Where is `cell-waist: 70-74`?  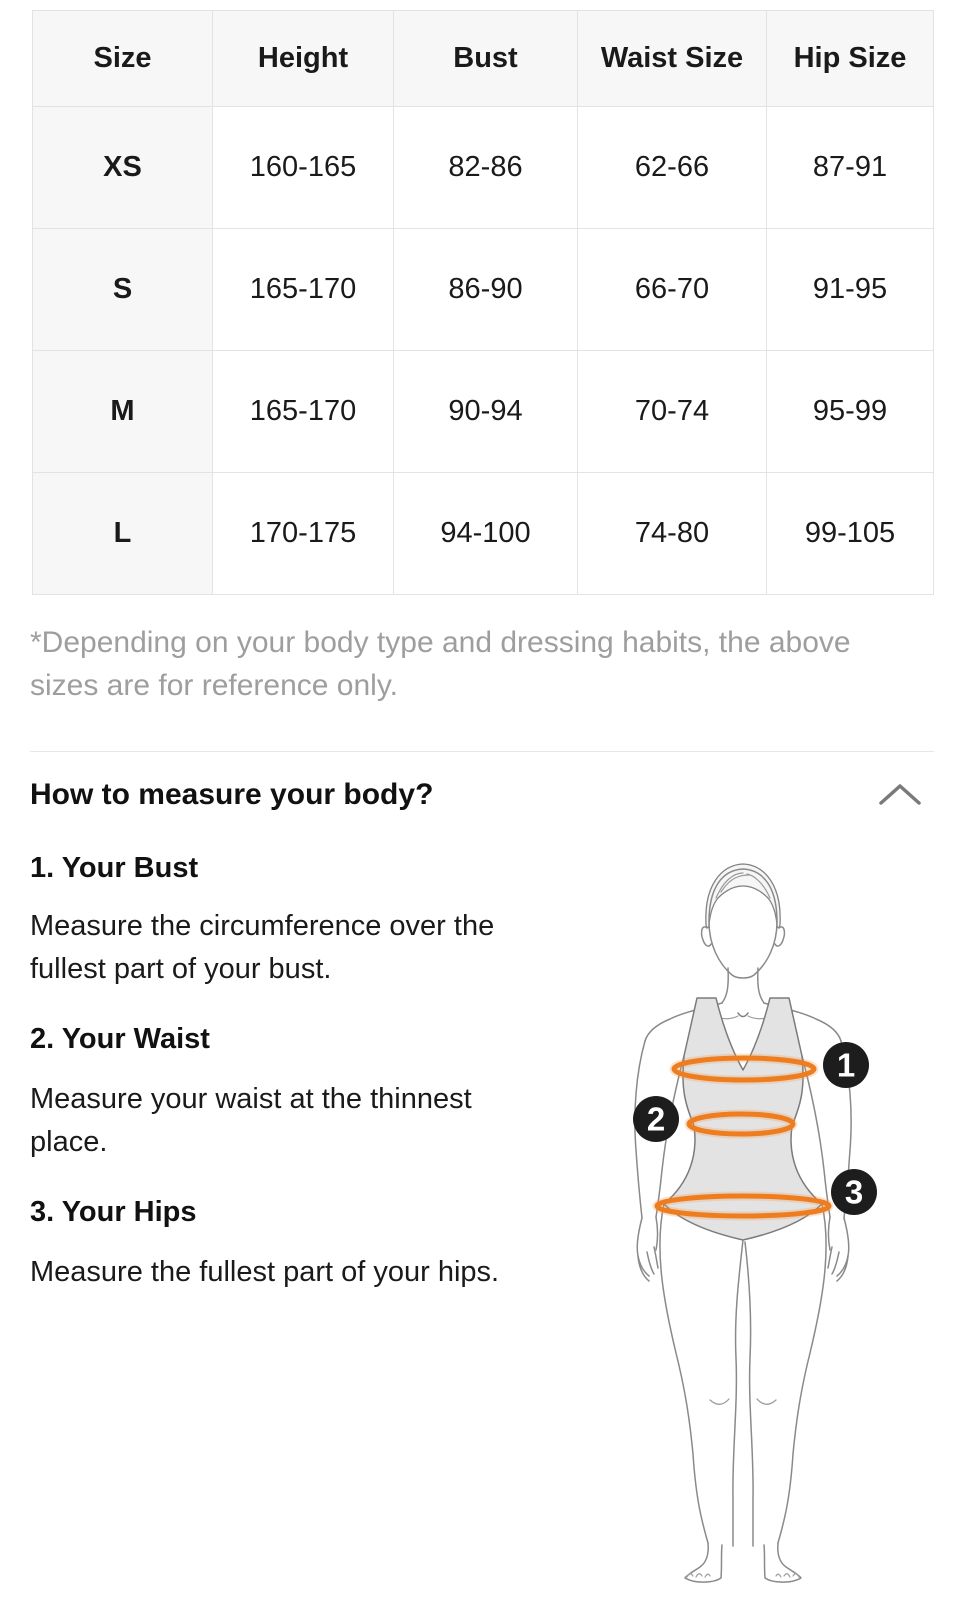 cell-waist: 70-74 is located at coordinates (672, 411).